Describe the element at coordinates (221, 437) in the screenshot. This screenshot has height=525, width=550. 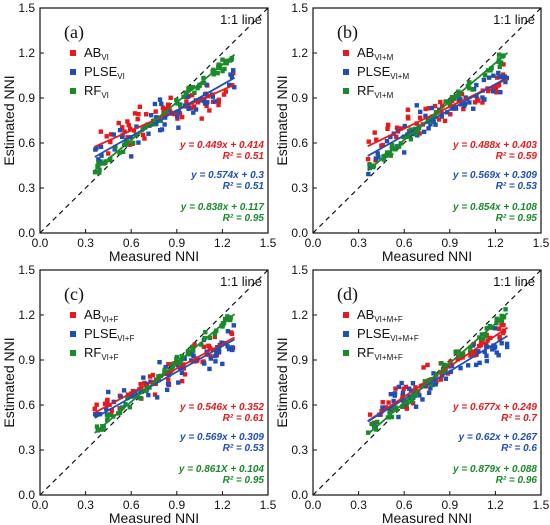
I see `equation-plse: y = 0.569x + 0.309` at that location.